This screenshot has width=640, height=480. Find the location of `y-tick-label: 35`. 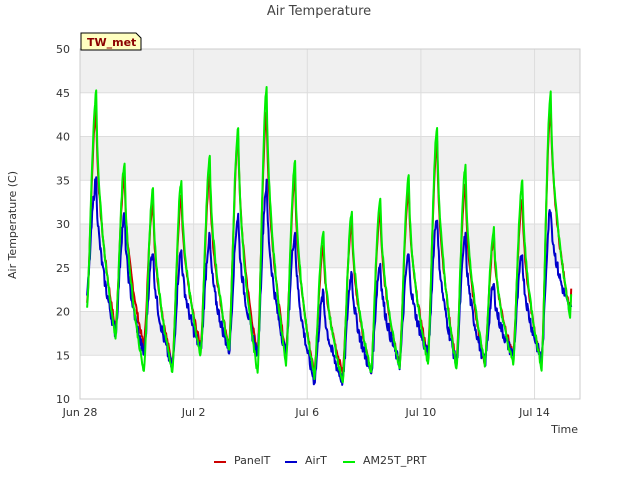

y-tick-label: 35 is located at coordinates (63, 180).